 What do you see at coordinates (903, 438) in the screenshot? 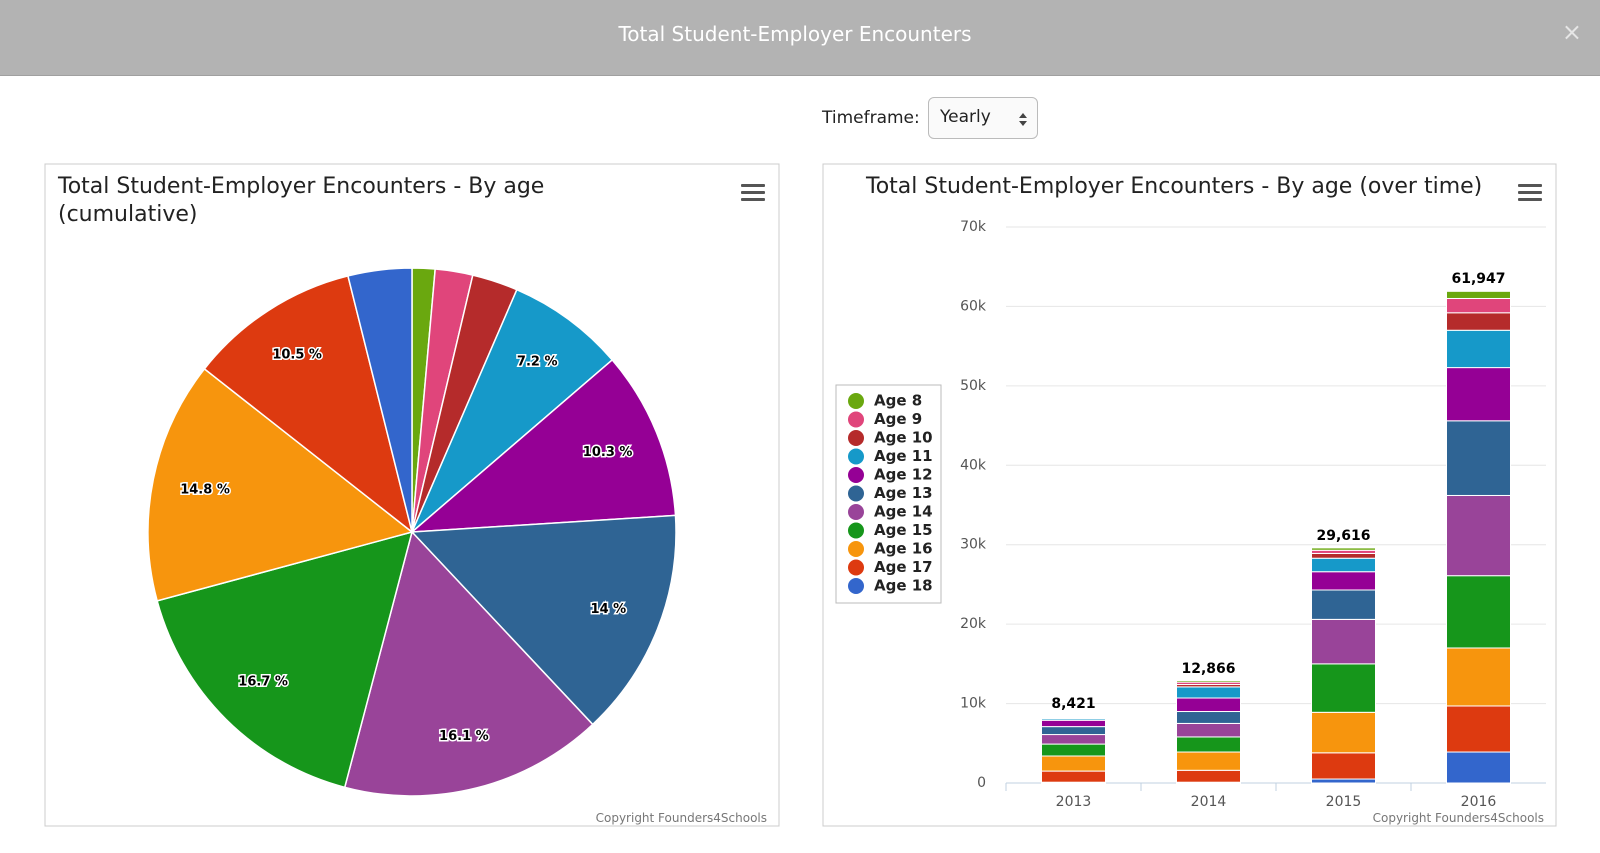
I see `legend-label: Age 10` at bounding box center [903, 438].